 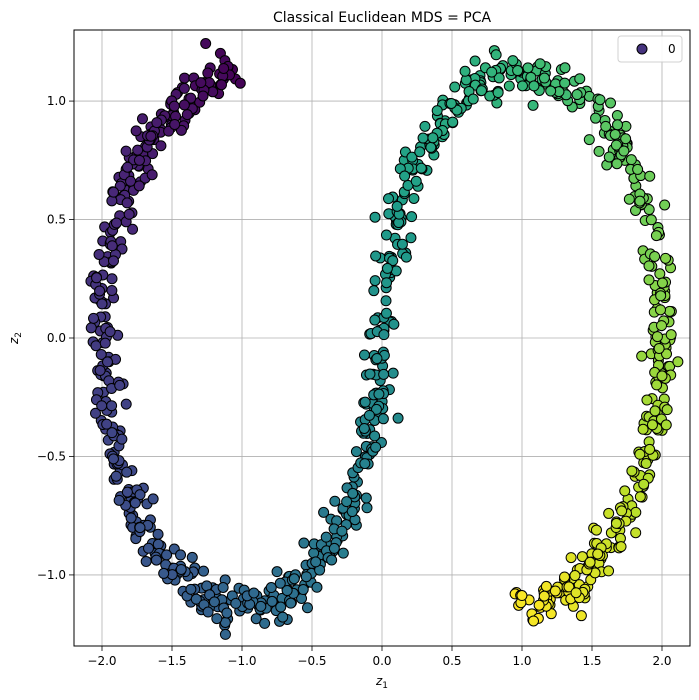 What do you see at coordinates (51, 456) in the screenshot?
I see `y-tick-label: −0.5` at bounding box center [51, 456].